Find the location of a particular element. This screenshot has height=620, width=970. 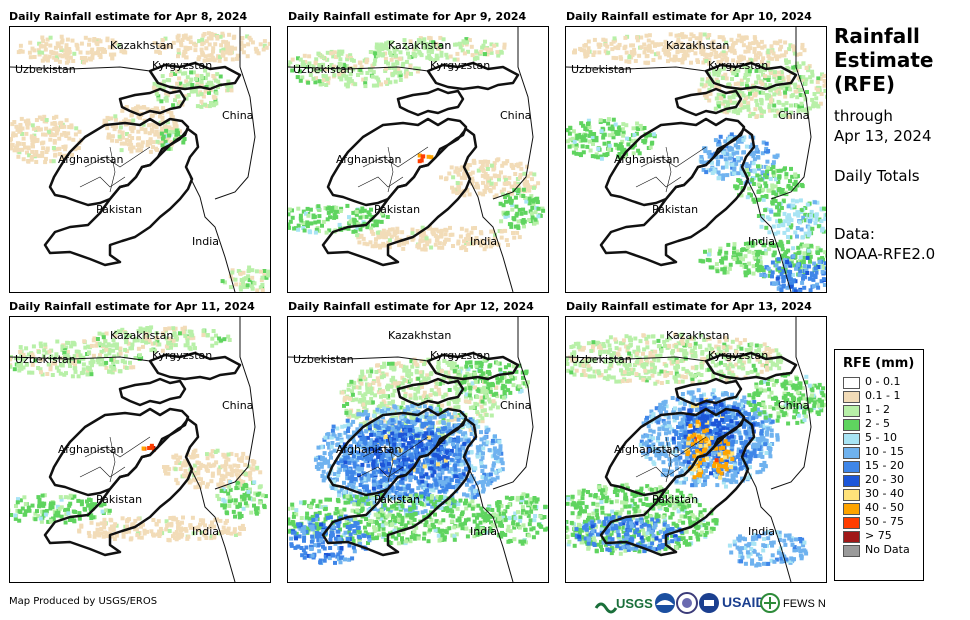

partner-logos: USGS USAID FEWS NET is located at coordinates (710, 602).